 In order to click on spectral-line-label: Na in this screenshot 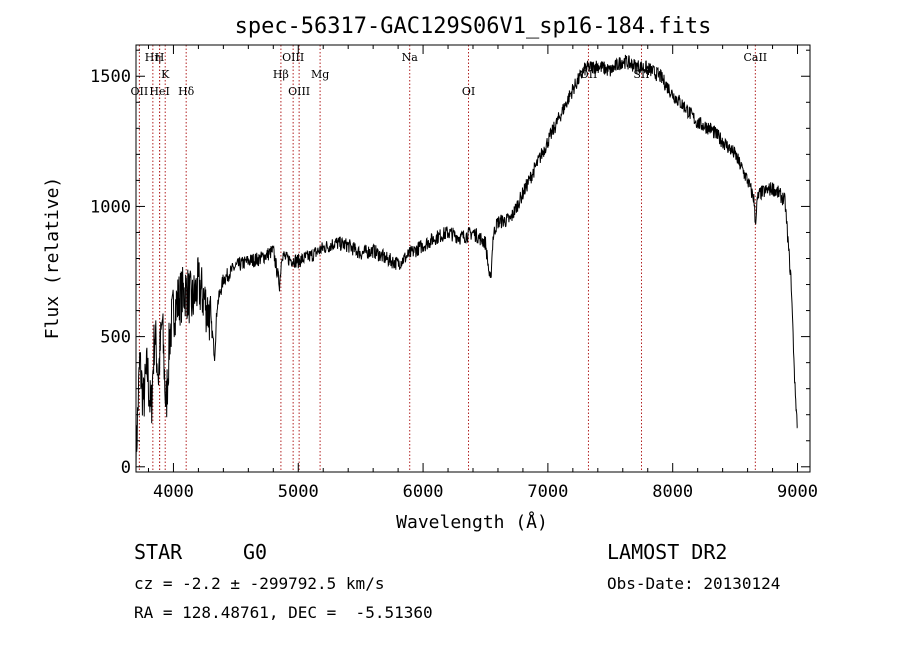, I will do `click(410, 57)`.